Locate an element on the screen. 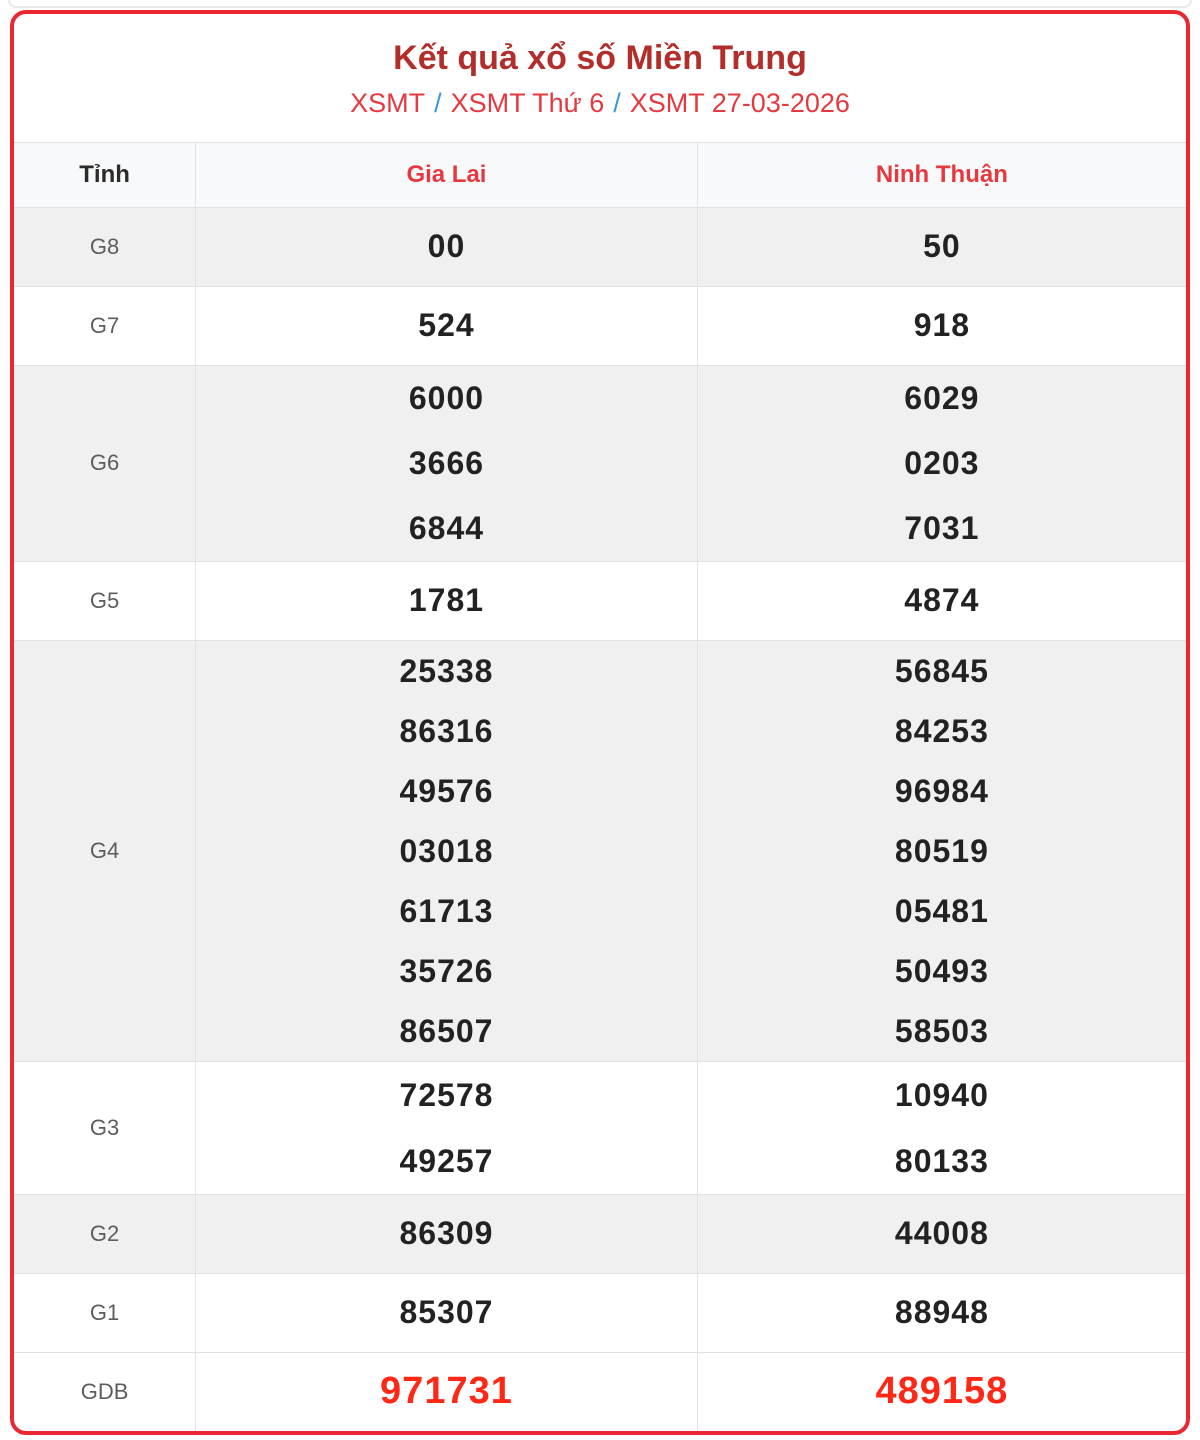  prize-number: 489158 is located at coordinates (942, 1391).